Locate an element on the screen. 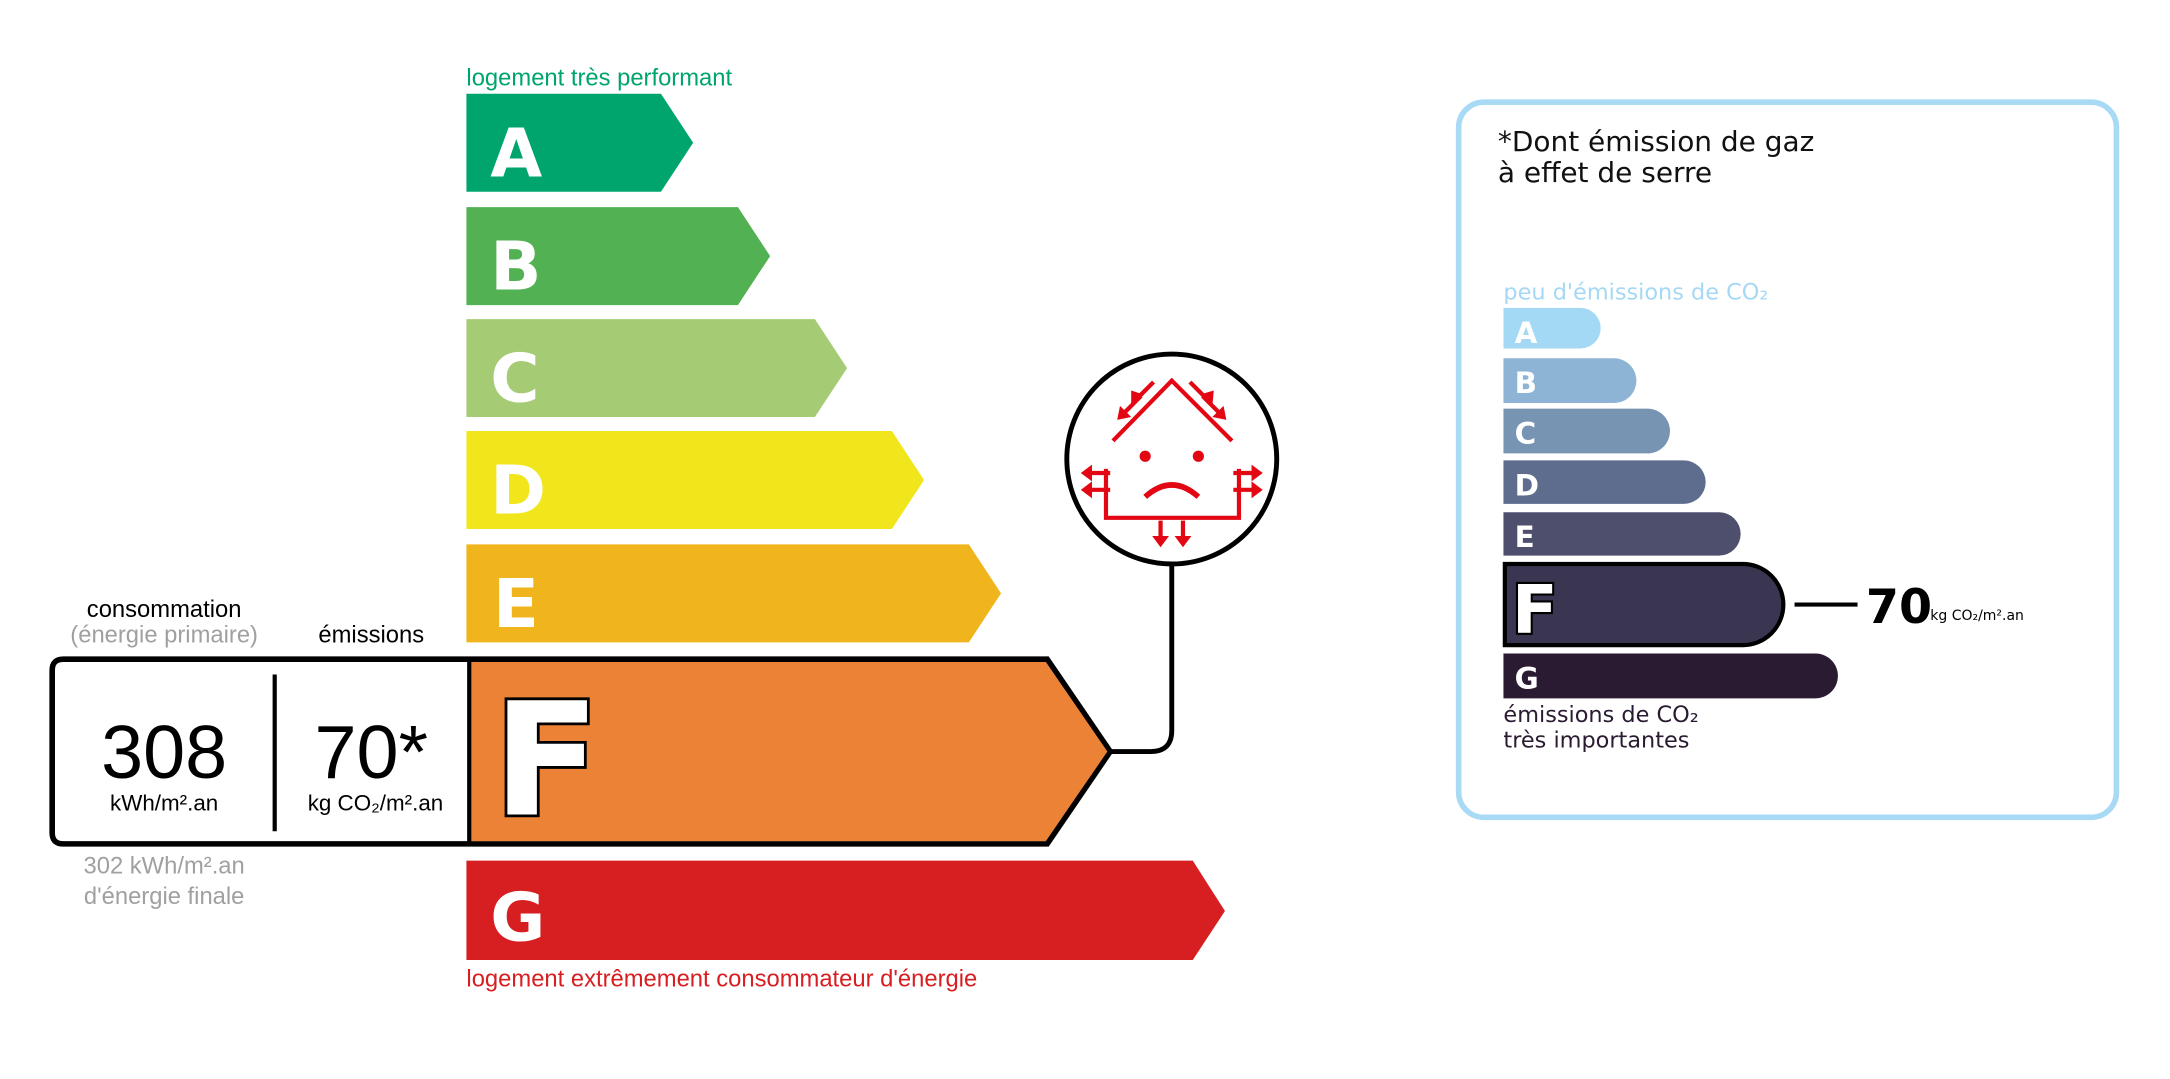 Image resolution: width=2170 pixels, height=1079 pixels. energy-letter-b: B is located at coordinates (515, 267).